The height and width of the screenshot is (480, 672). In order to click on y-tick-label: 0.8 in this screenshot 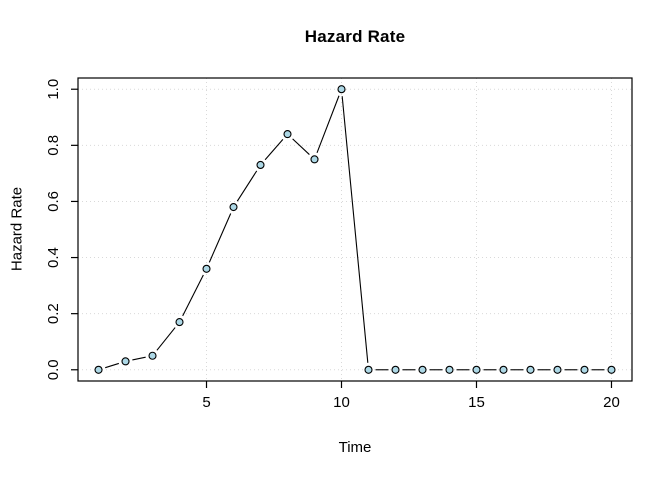, I will do `click(53, 145)`.